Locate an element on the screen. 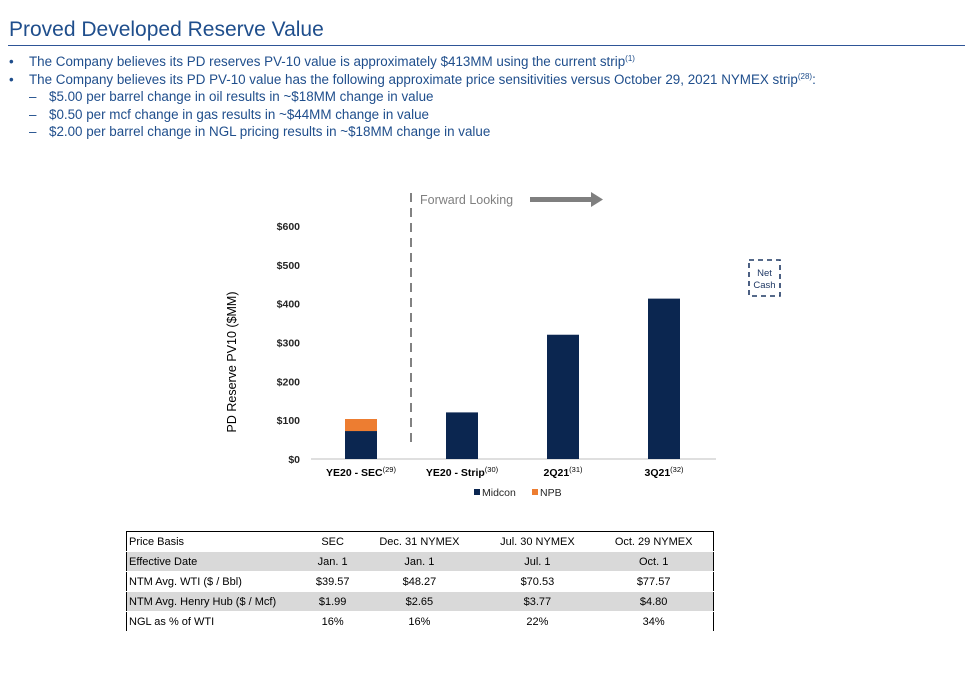  table-cell: NTM Avg. WTI ($ / Bbl) is located at coordinates (216, 581).